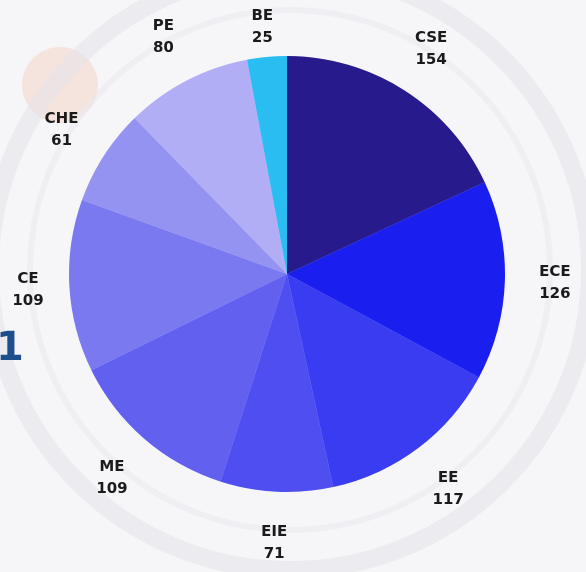  I want to click on slice-name: CHE, so click(61, 118).